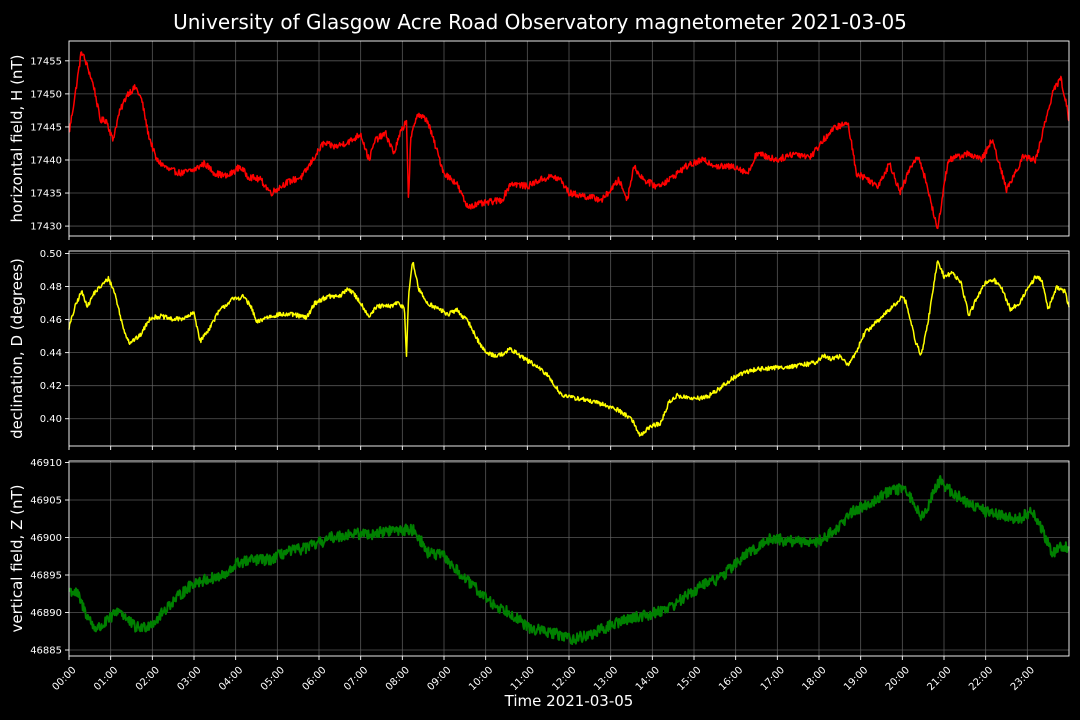 The height and width of the screenshot is (720, 1080). Describe the element at coordinates (569, 701) in the screenshot. I see `x-axis-title: Time 2021-03-05` at that location.